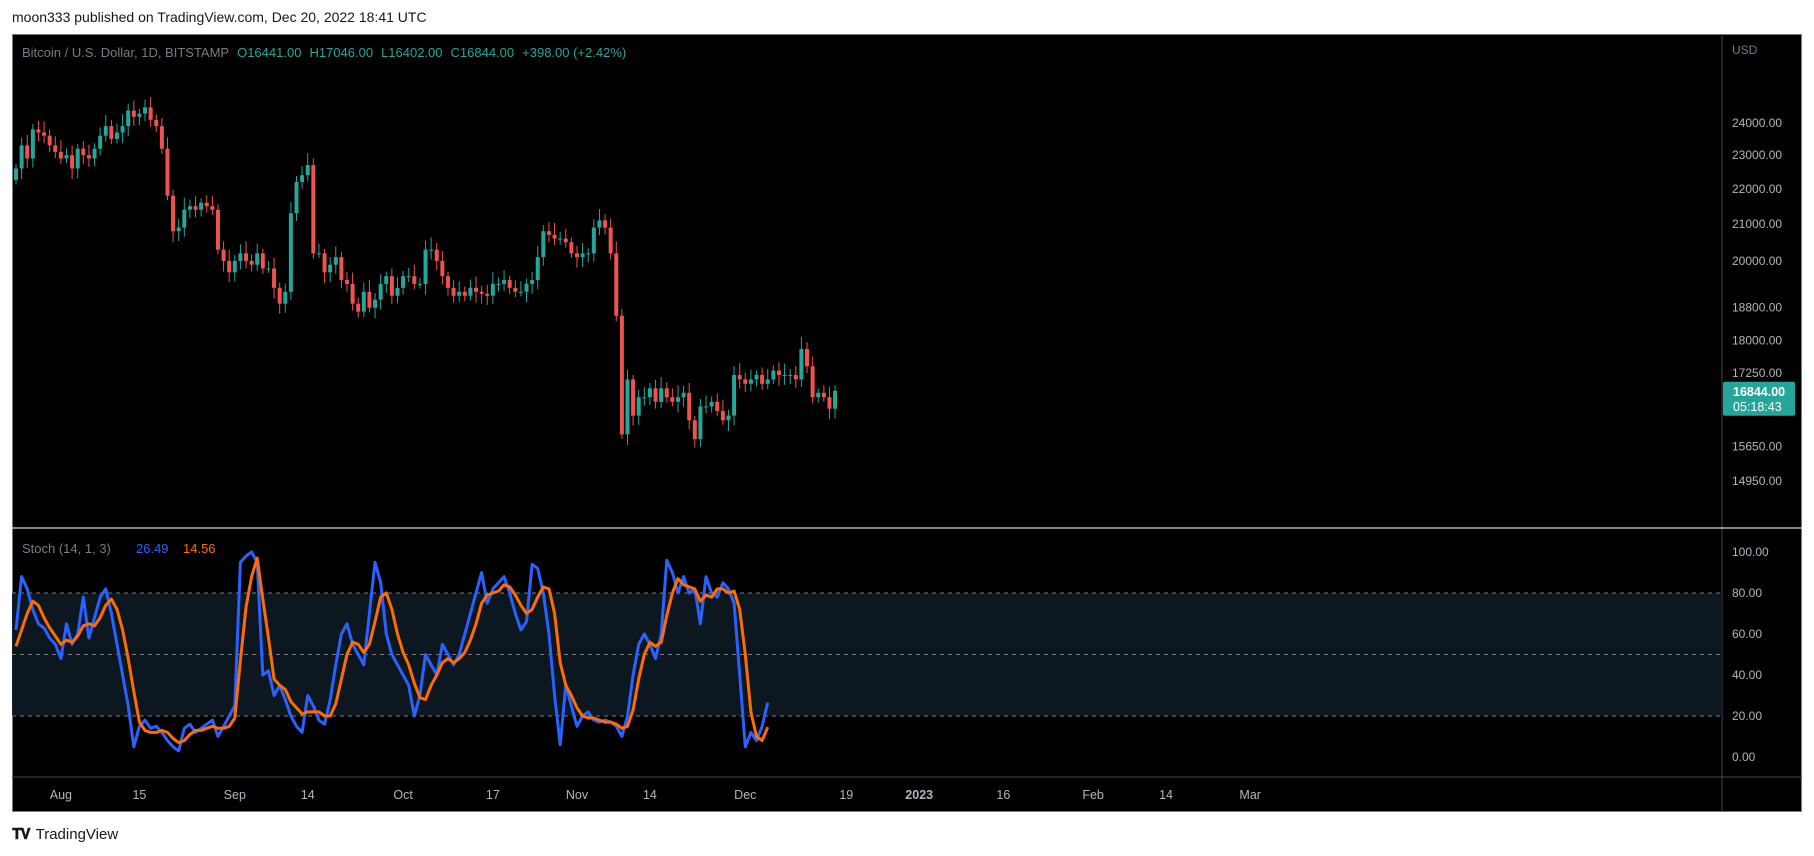 Image resolution: width=1814 pixels, height=856 pixels. What do you see at coordinates (493, 795) in the screenshot?
I see `time-tick-label: 17` at bounding box center [493, 795].